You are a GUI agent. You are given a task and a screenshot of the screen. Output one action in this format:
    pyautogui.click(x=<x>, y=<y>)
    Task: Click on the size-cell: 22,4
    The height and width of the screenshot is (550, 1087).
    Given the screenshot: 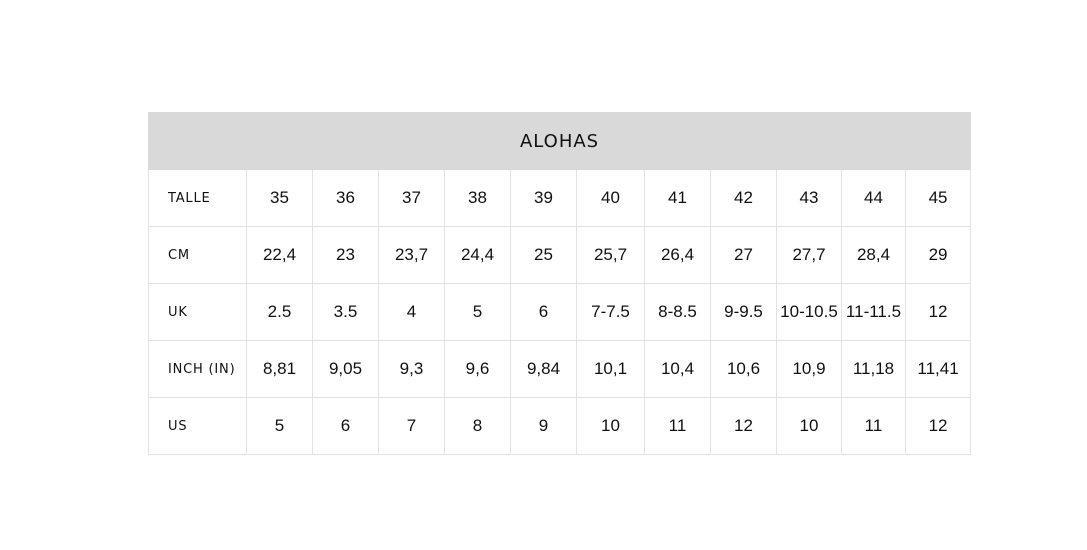 What is the action you would take?
    pyautogui.click(x=279, y=255)
    